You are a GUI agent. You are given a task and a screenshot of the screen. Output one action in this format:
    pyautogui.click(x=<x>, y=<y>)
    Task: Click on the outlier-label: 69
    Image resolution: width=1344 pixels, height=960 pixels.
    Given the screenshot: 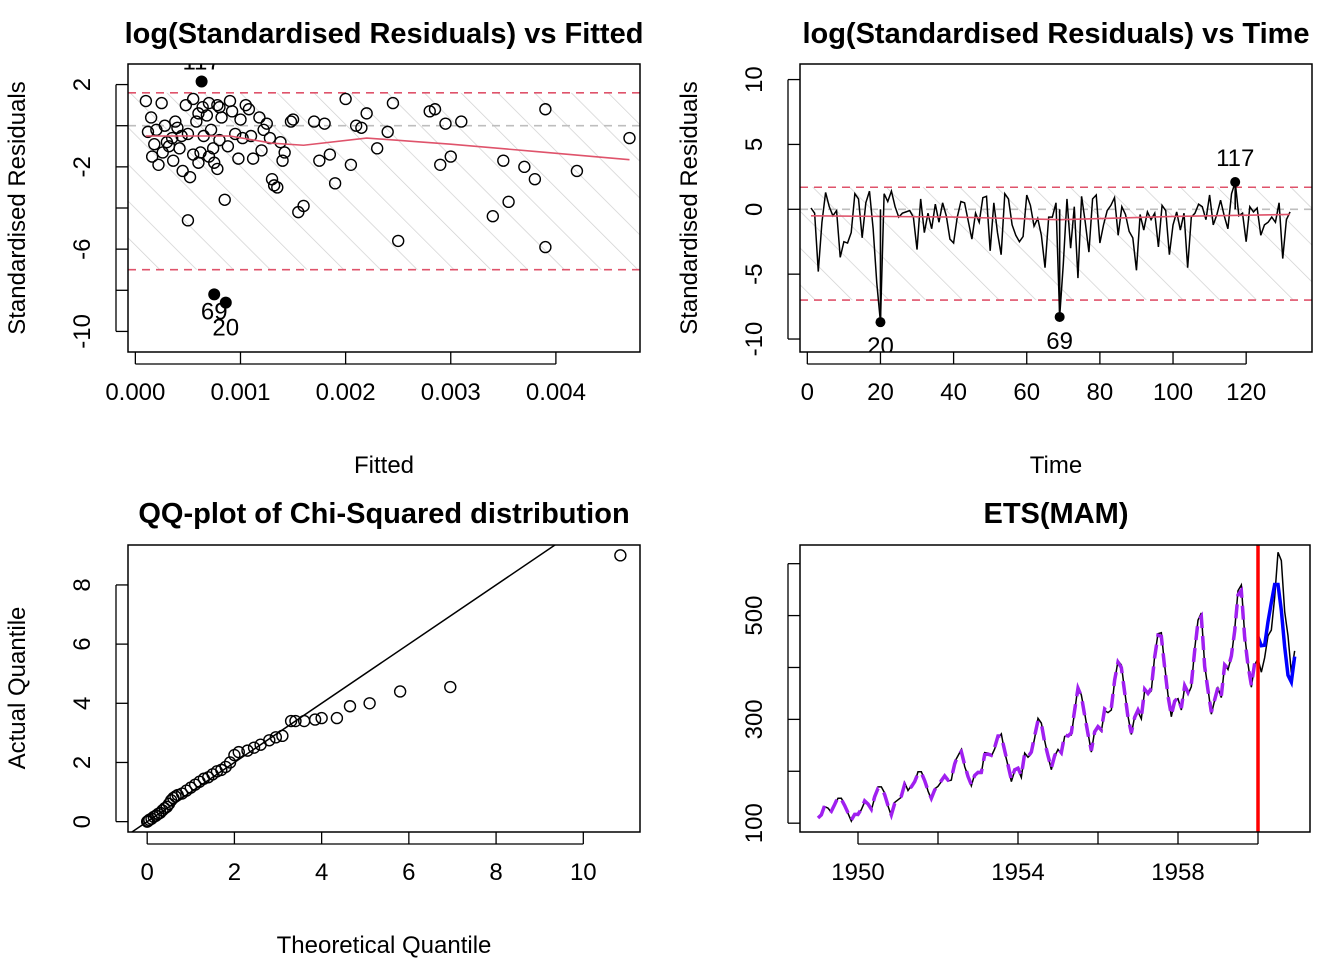 What is the action you would take?
    pyautogui.click(x=1059, y=341)
    